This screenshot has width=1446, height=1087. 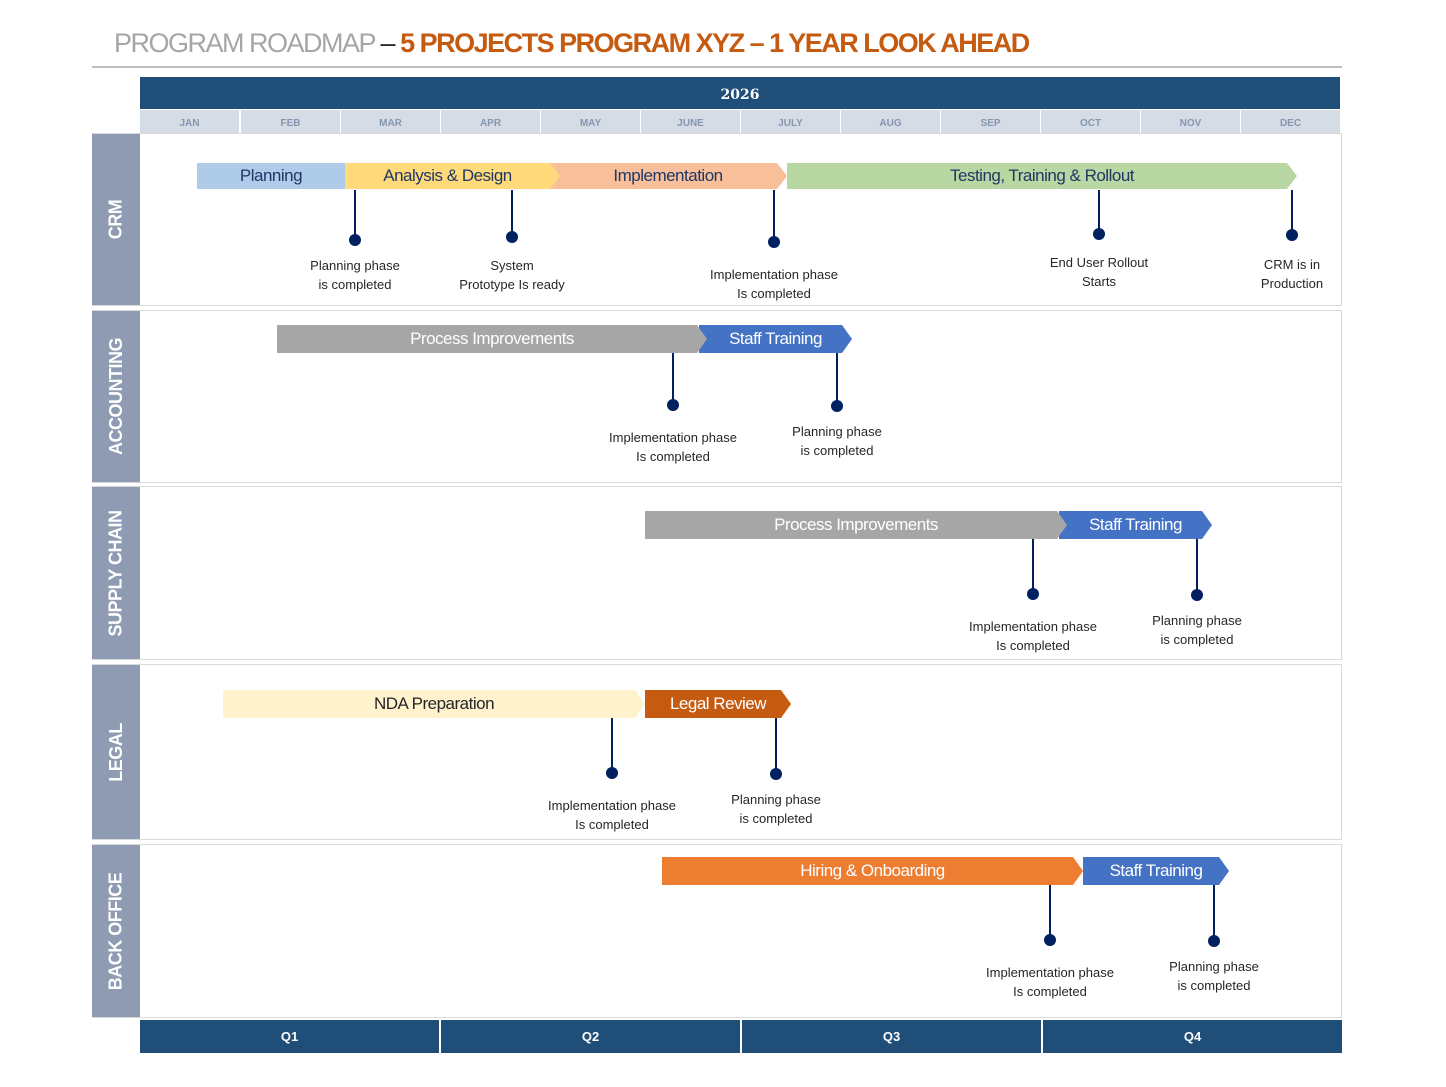 What do you see at coordinates (890, 123) in the screenshot?
I see `month-aug: AUG` at bounding box center [890, 123].